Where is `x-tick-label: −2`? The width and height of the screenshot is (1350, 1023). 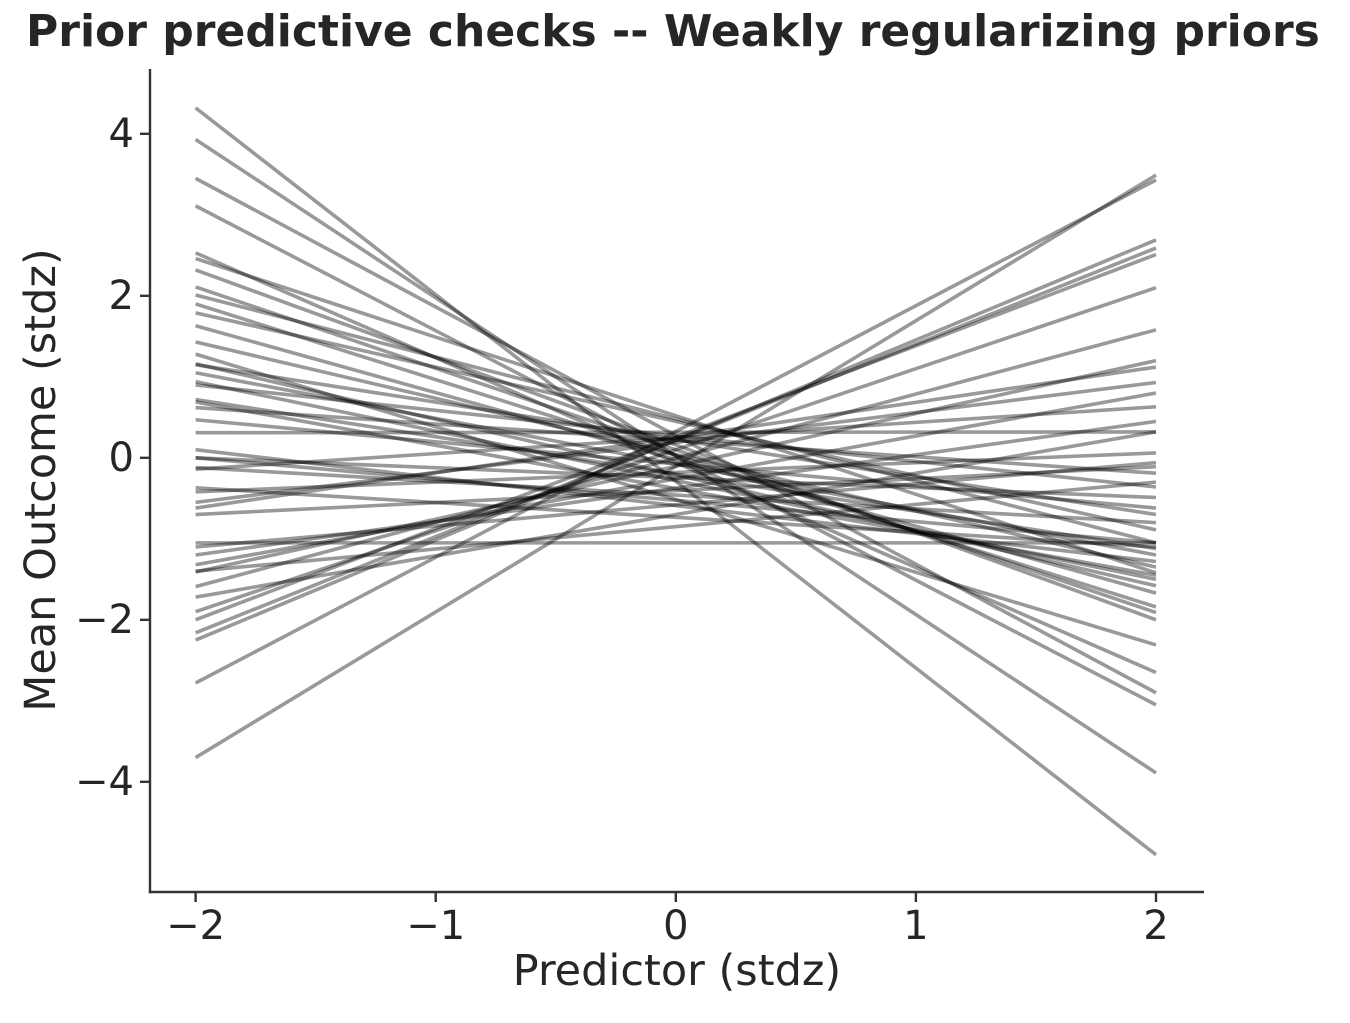
x-tick-label: −2 is located at coordinates (196, 926).